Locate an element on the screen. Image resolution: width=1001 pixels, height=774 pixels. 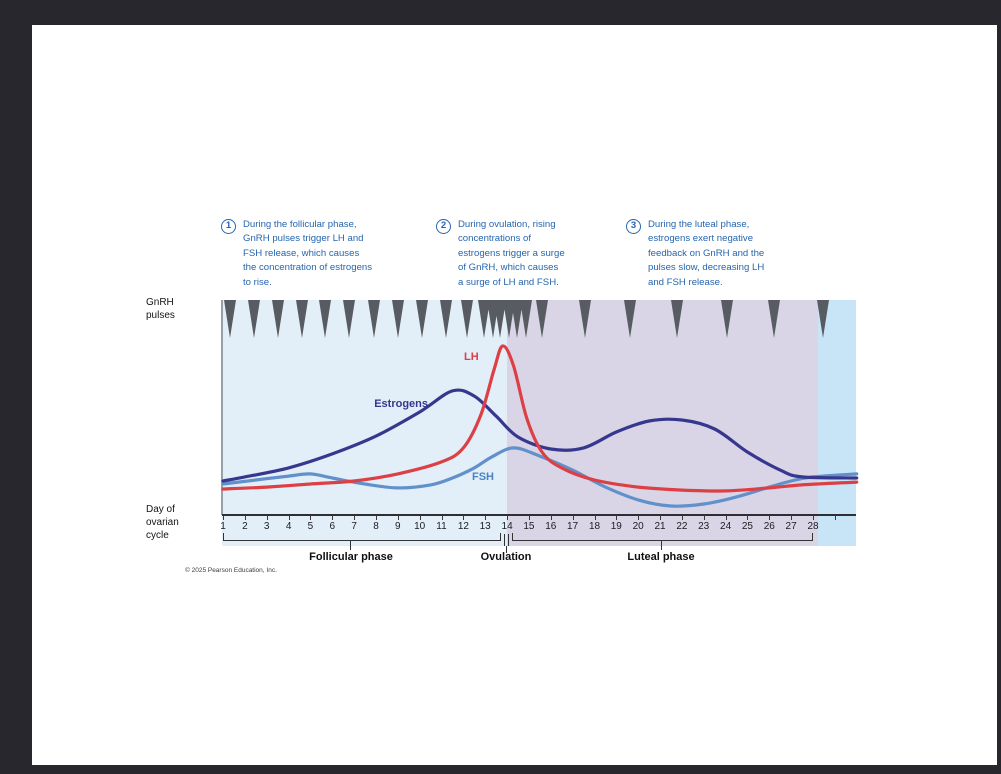
hormone-curves-chart is located at coordinates (540, 426).